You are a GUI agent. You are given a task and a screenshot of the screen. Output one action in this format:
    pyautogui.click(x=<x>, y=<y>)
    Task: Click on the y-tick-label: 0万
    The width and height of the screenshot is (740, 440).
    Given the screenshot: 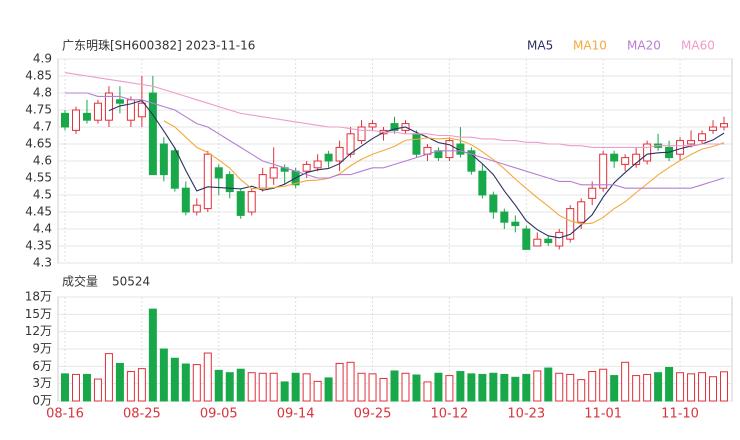 What is the action you would take?
    pyautogui.click(x=42, y=401)
    